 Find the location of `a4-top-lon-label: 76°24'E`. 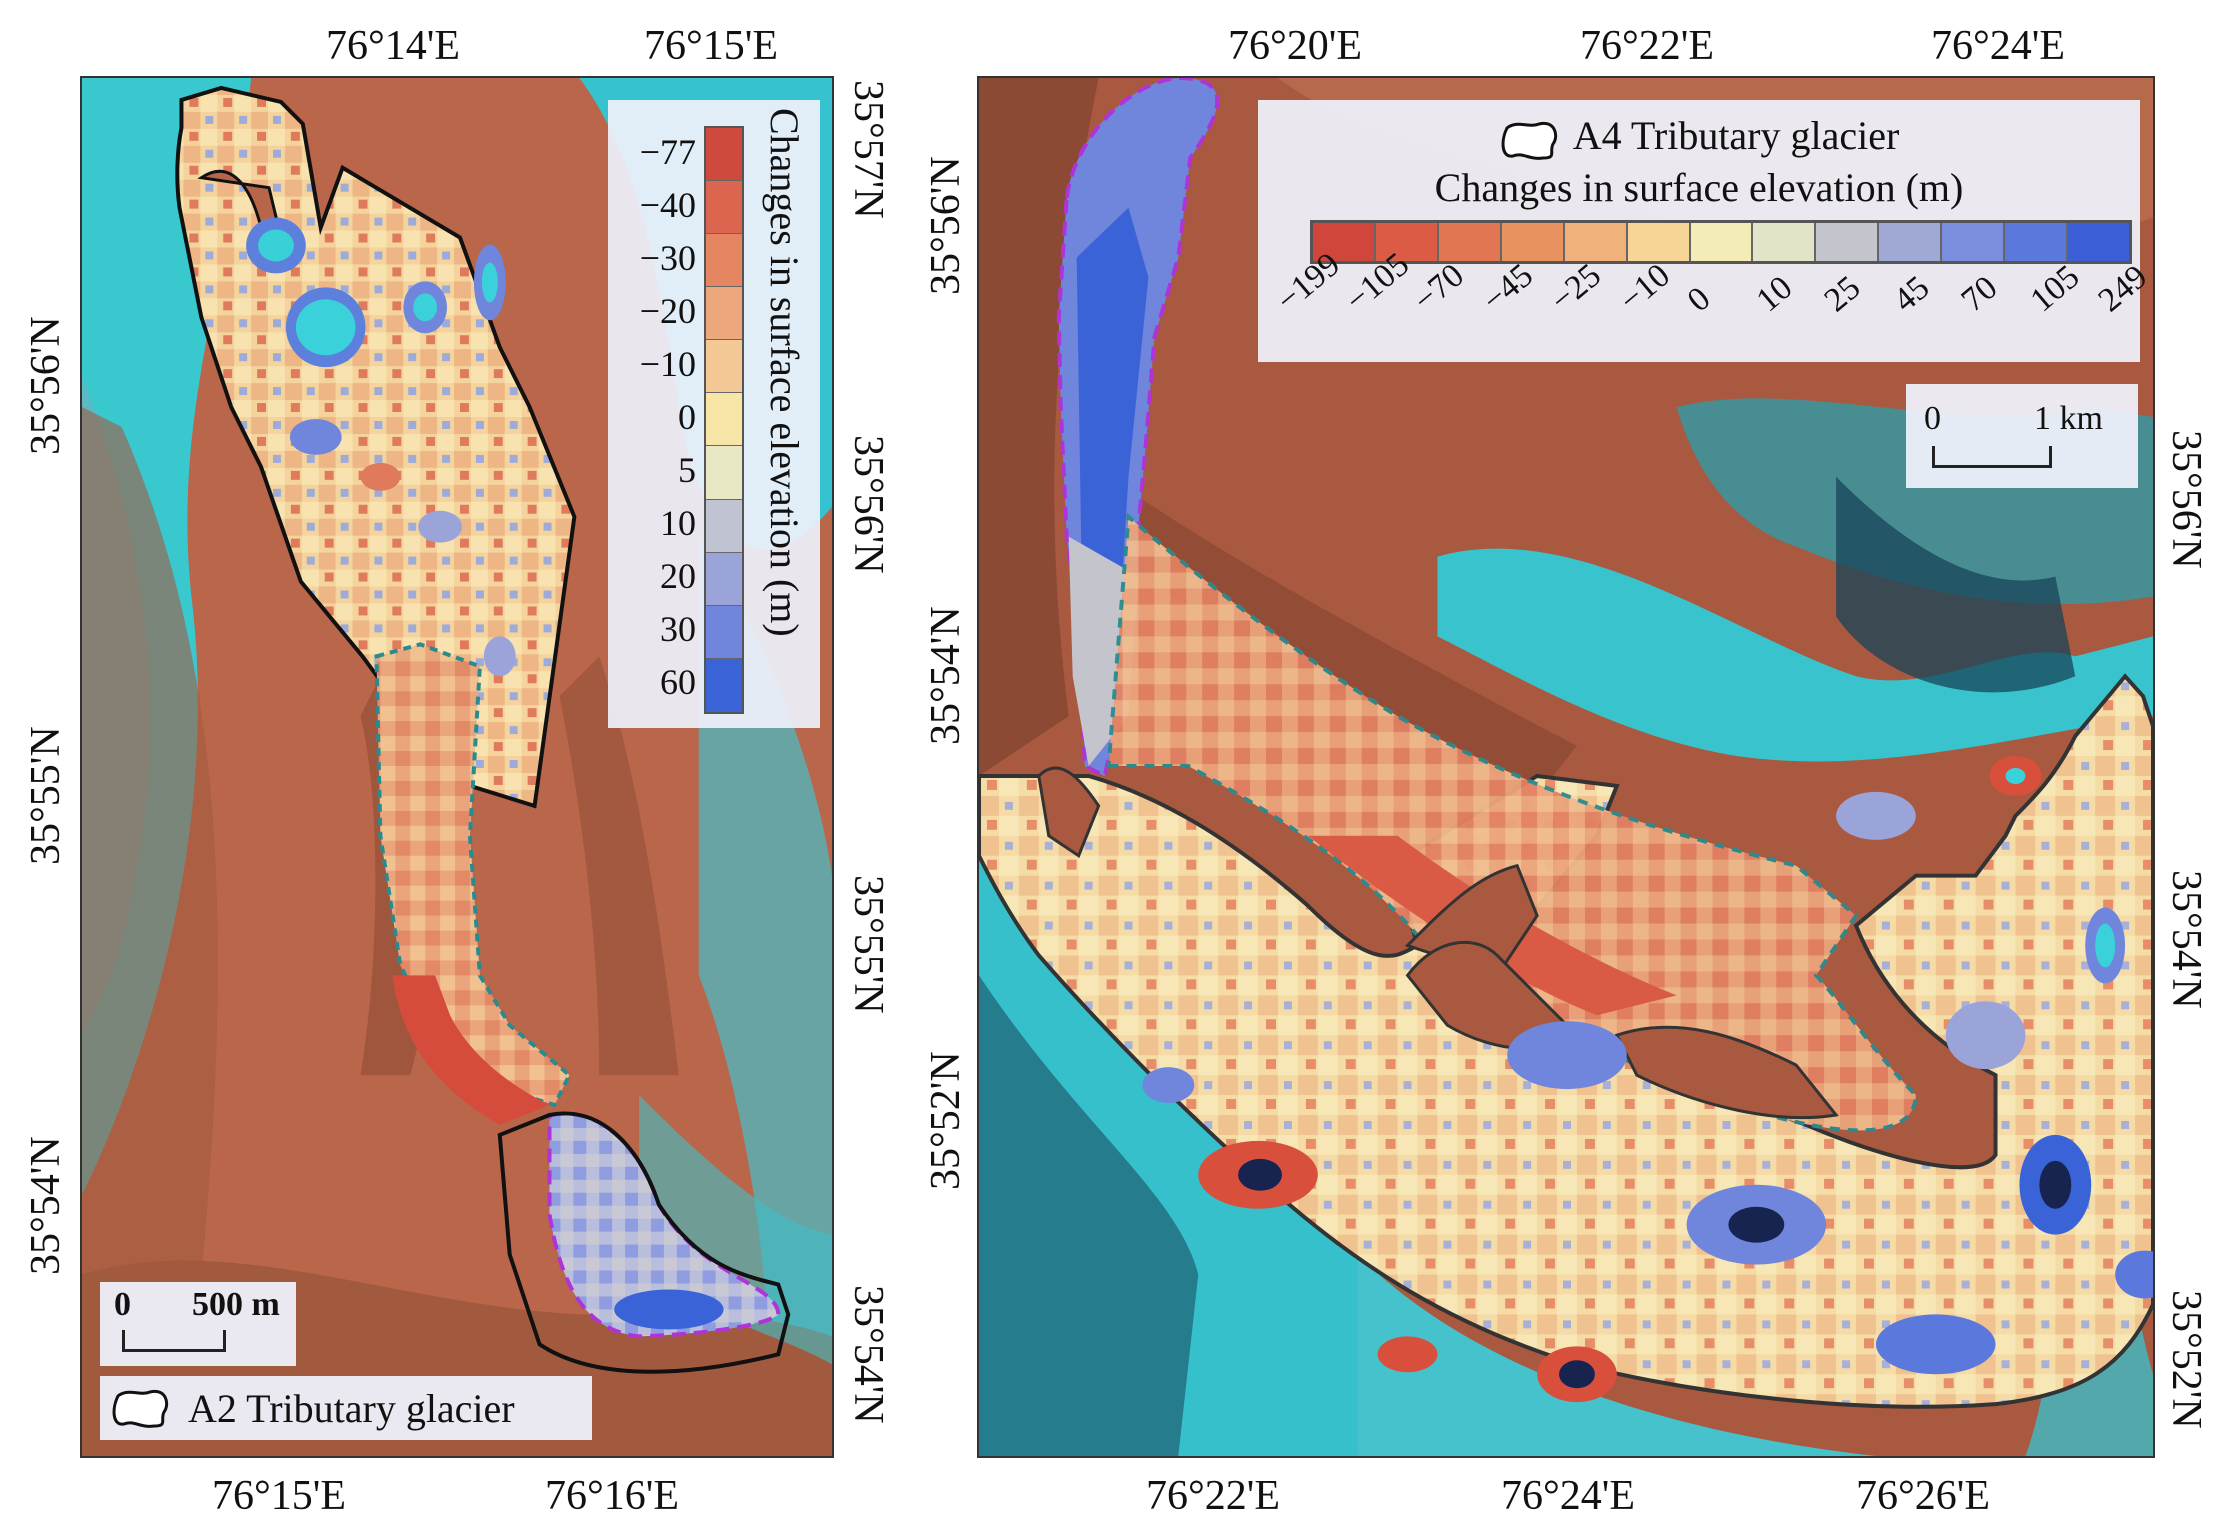

a4-top-lon-label: 76°24'E is located at coordinates (1998, 46).